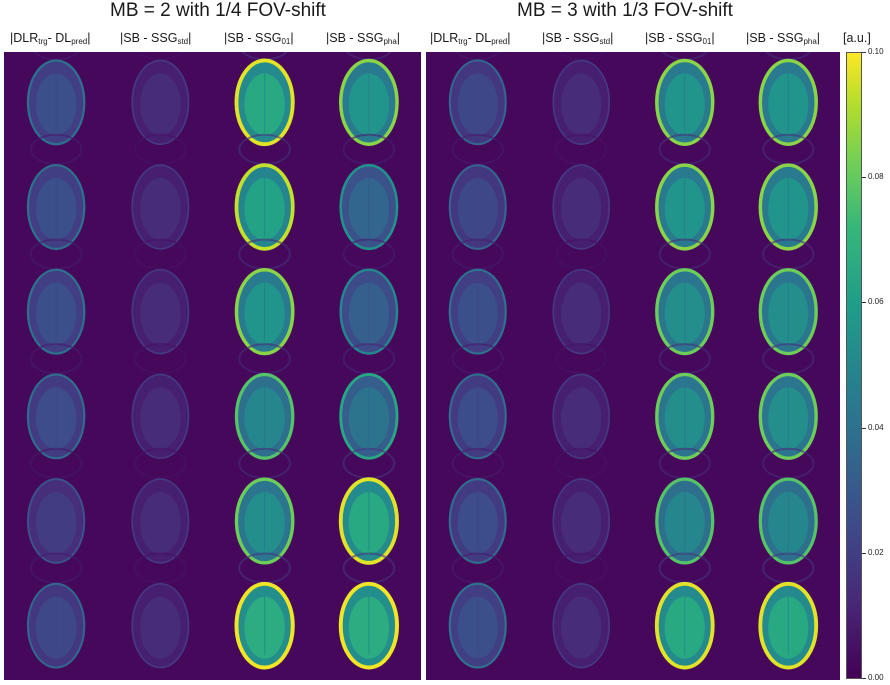  I want to click on colorbar-tick-label: 0.08, so click(876, 177).